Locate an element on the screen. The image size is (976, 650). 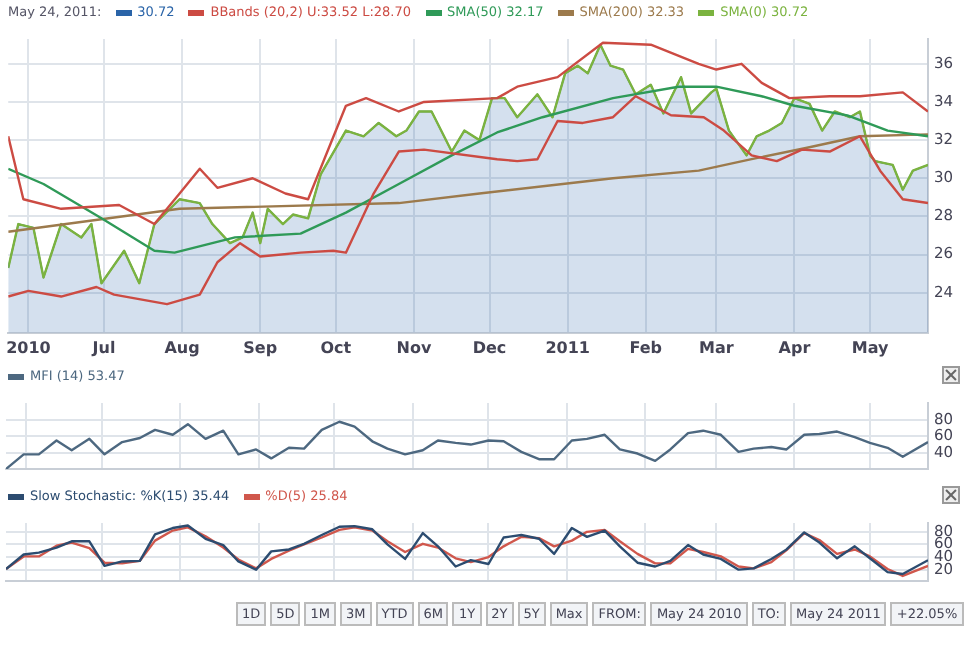
x-tick-label: Oct is located at coordinates (336, 347).